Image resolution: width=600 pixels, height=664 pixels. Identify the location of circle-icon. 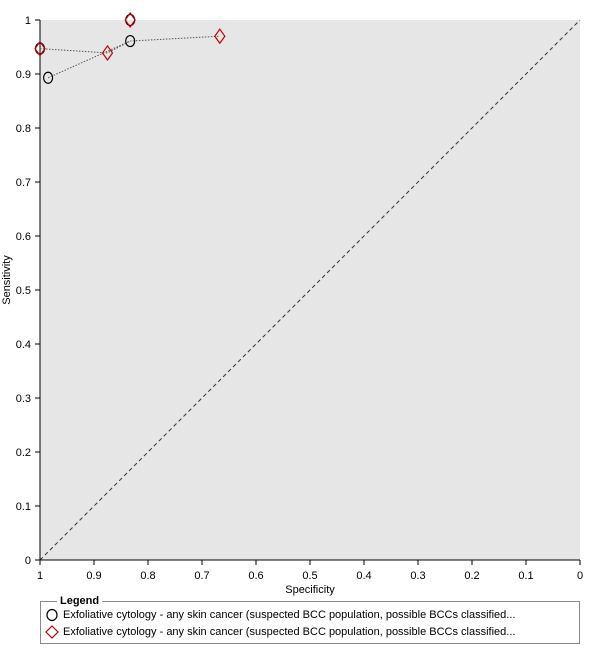
(52, 615).